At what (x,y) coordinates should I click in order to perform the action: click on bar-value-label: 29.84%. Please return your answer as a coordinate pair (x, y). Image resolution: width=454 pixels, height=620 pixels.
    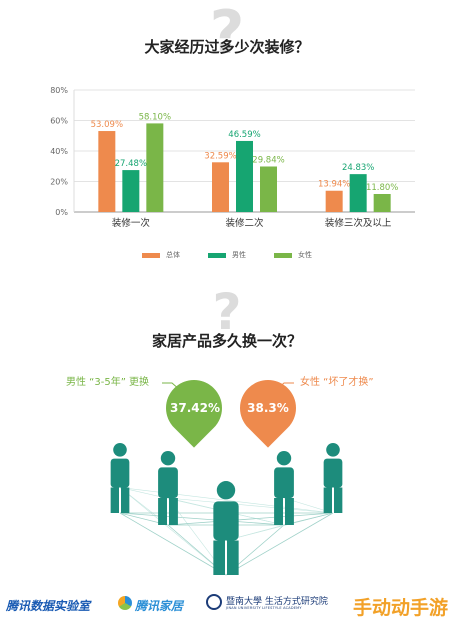
    Looking at the image, I should click on (268, 160).